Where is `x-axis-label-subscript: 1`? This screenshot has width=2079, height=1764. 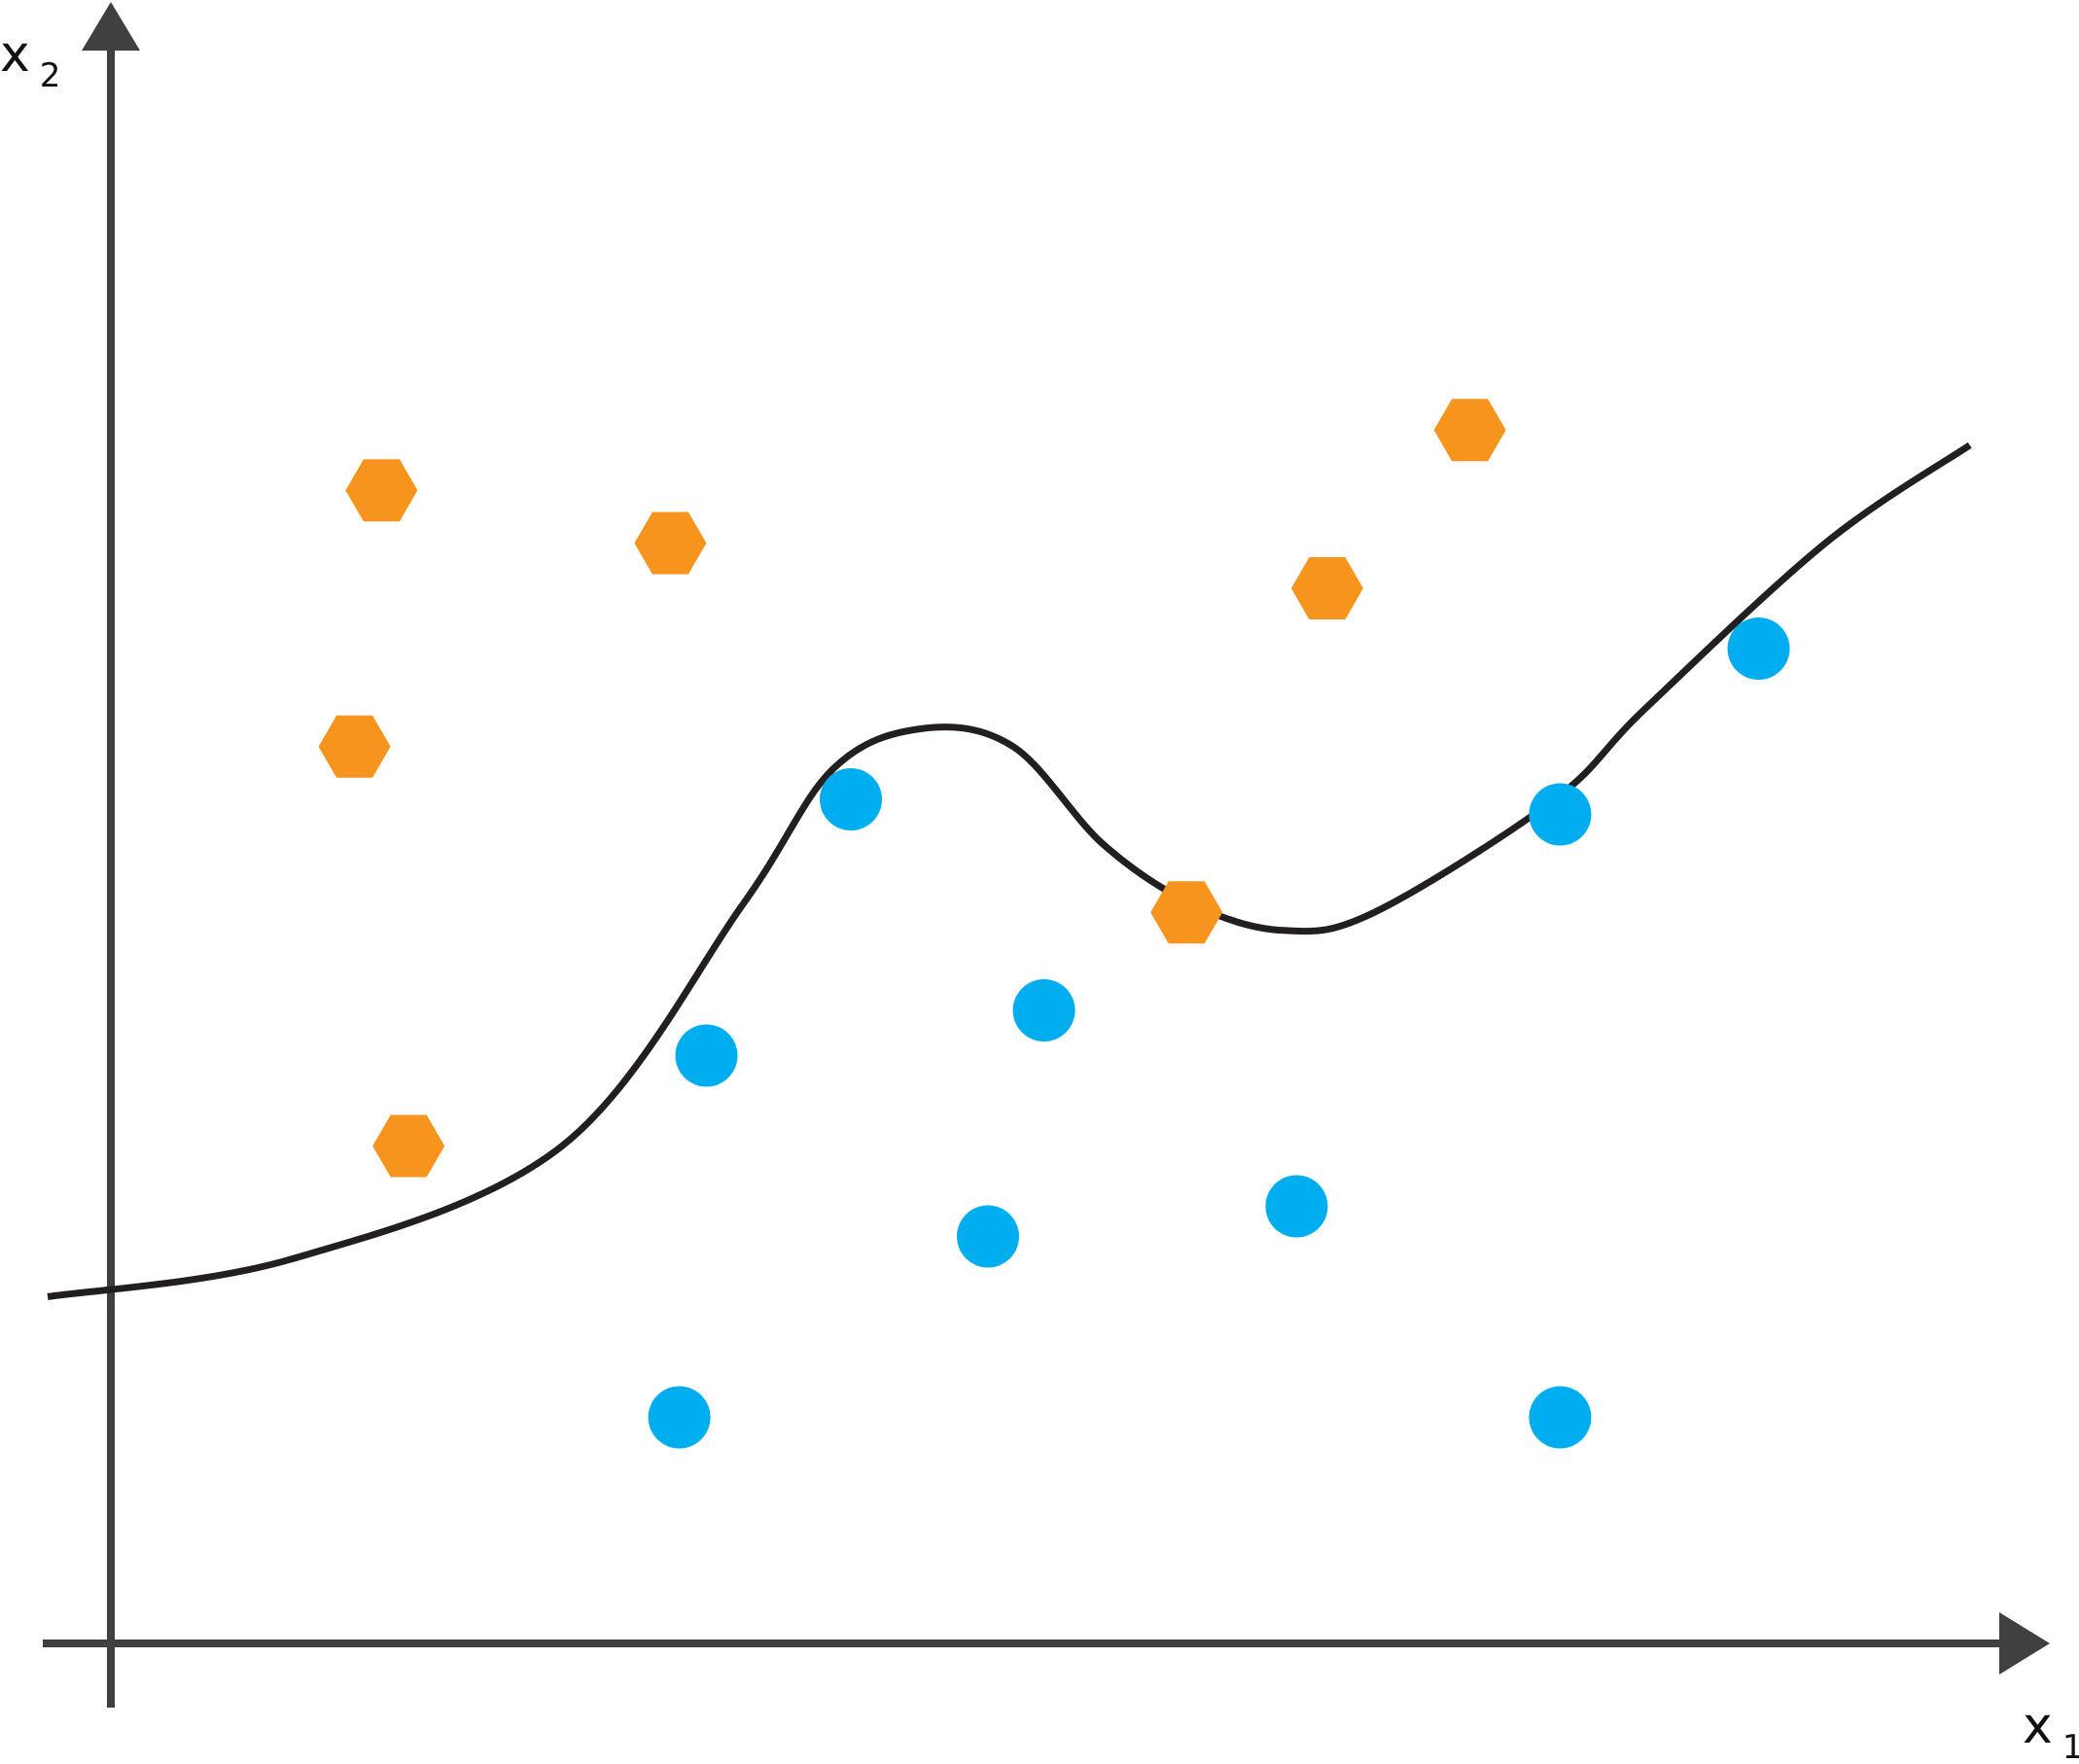 x-axis-label-subscript: 1 is located at coordinates (2070, 1743).